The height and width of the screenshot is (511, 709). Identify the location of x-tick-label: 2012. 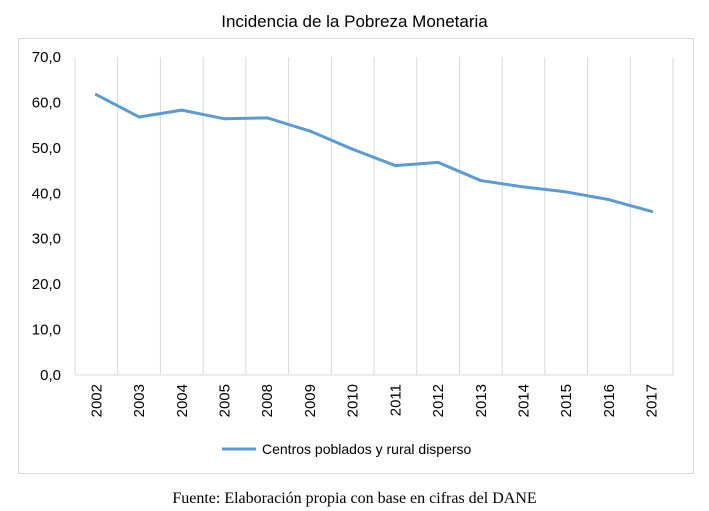
(438, 400).